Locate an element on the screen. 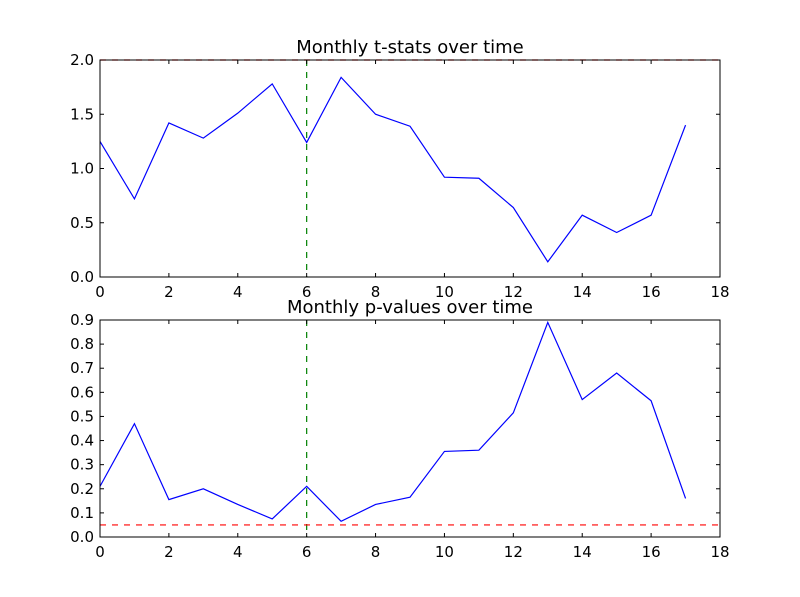 This screenshot has width=800, height=597. chart-title: Monthly p-values over time is located at coordinates (410, 307).